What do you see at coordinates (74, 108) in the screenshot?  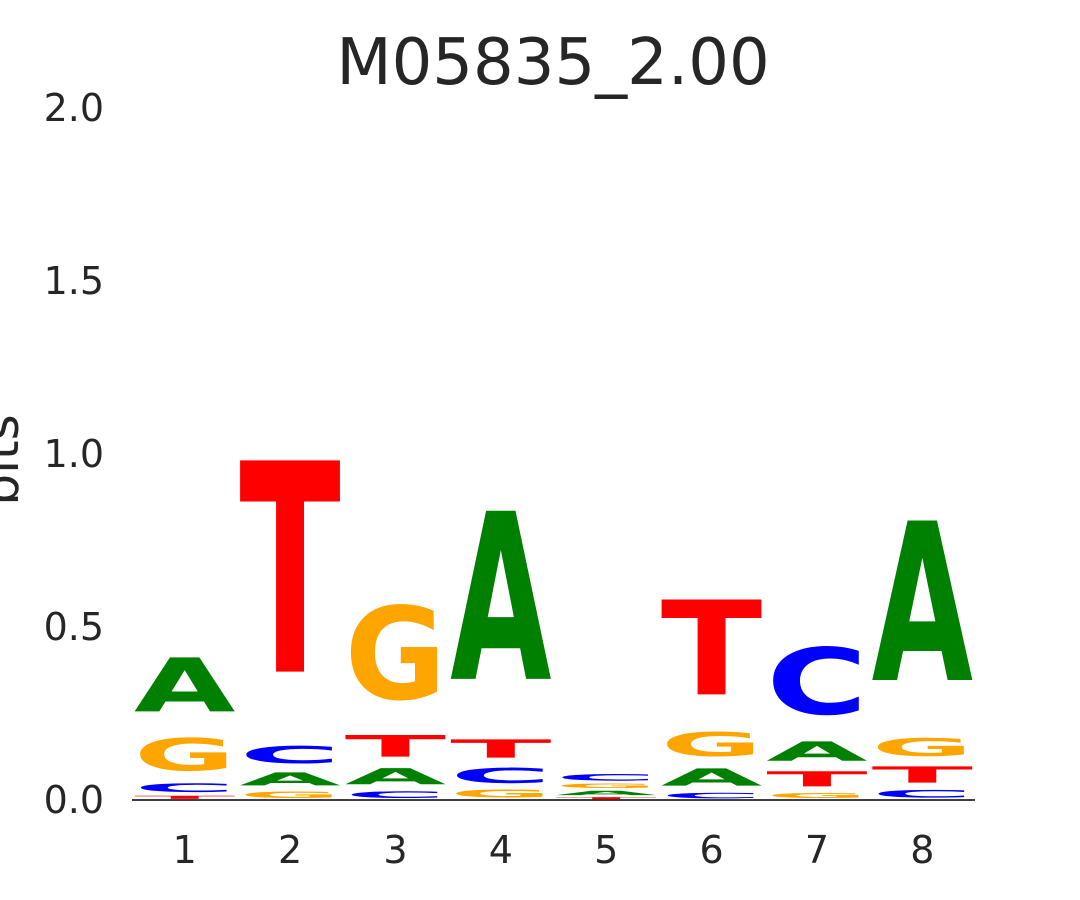 I see `y-tick-label: 2.0` at bounding box center [74, 108].